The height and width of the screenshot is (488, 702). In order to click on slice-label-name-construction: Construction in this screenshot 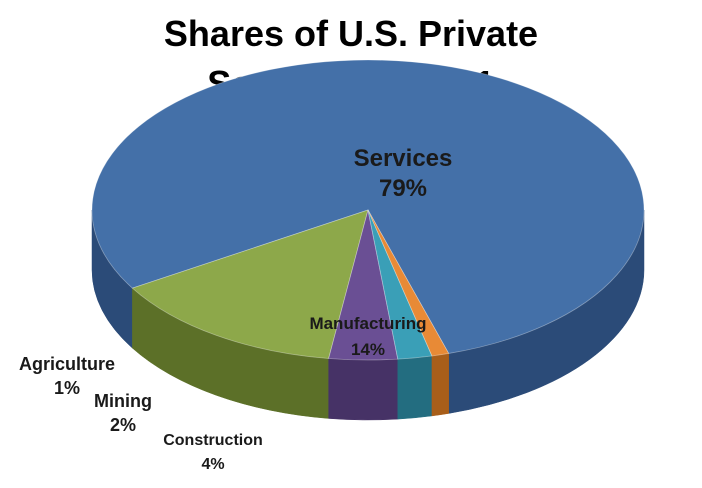, I will do `click(213, 440)`.